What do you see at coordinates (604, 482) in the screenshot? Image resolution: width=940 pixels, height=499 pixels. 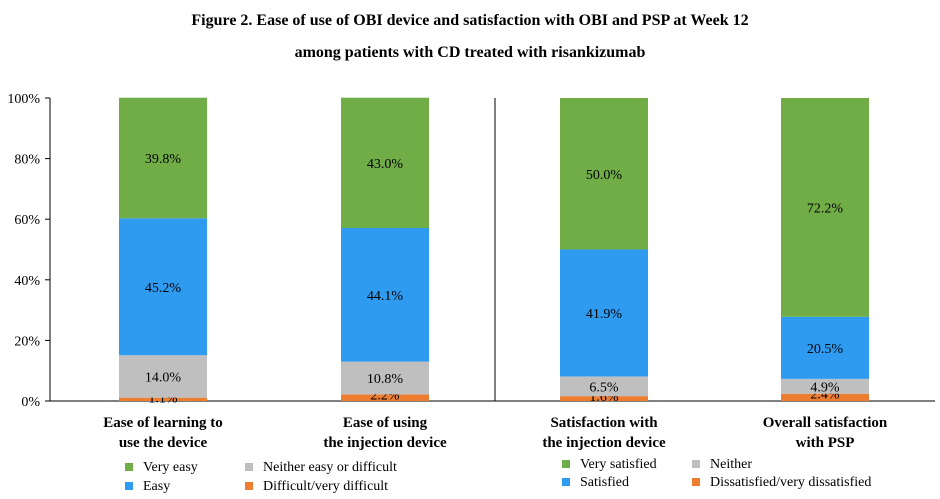 I see `legend-label: Satisfied` at bounding box center [604, 482].